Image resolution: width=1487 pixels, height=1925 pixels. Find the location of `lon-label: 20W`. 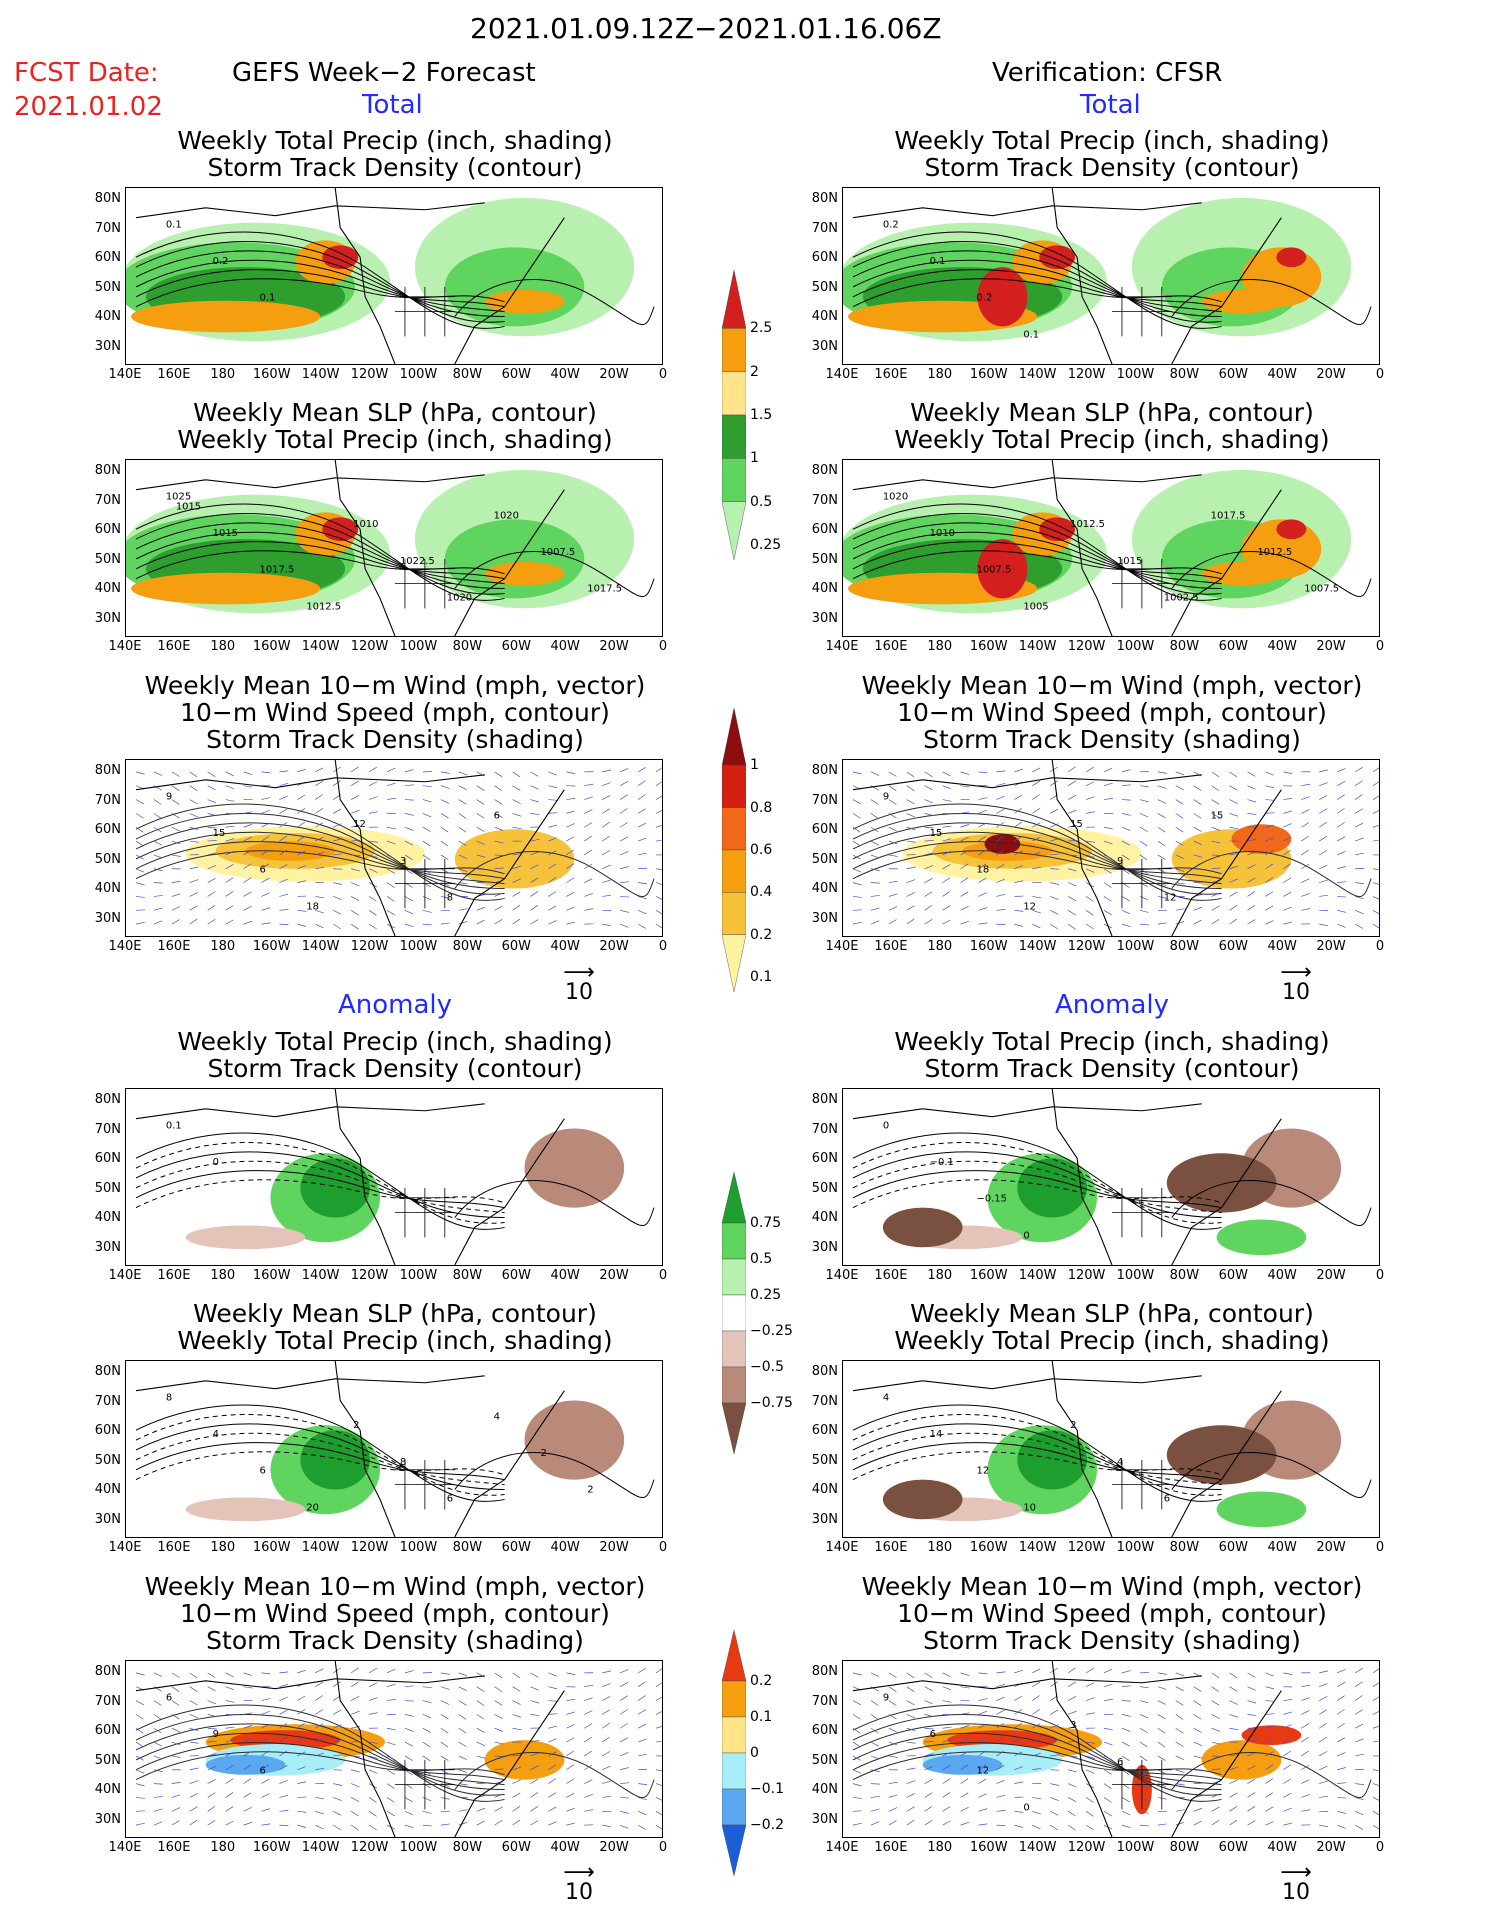

lon-label: 20W is located at coordinates (614, 1547).